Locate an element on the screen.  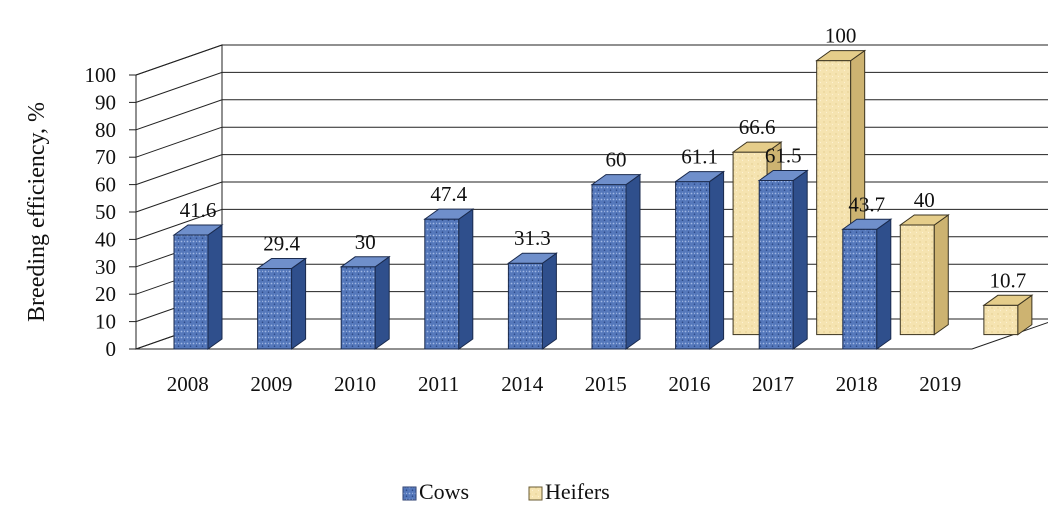
legend-swatch-heifers is located at coordinates (535, 493).